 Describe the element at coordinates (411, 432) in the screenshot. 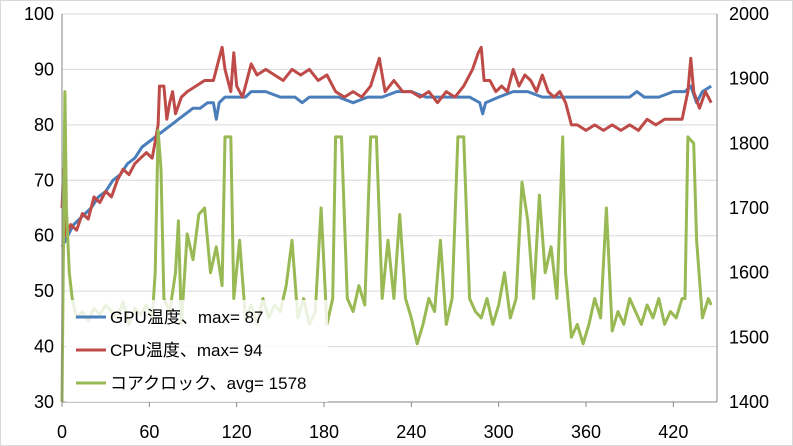

I see `x-tick-label: 240` at that location.